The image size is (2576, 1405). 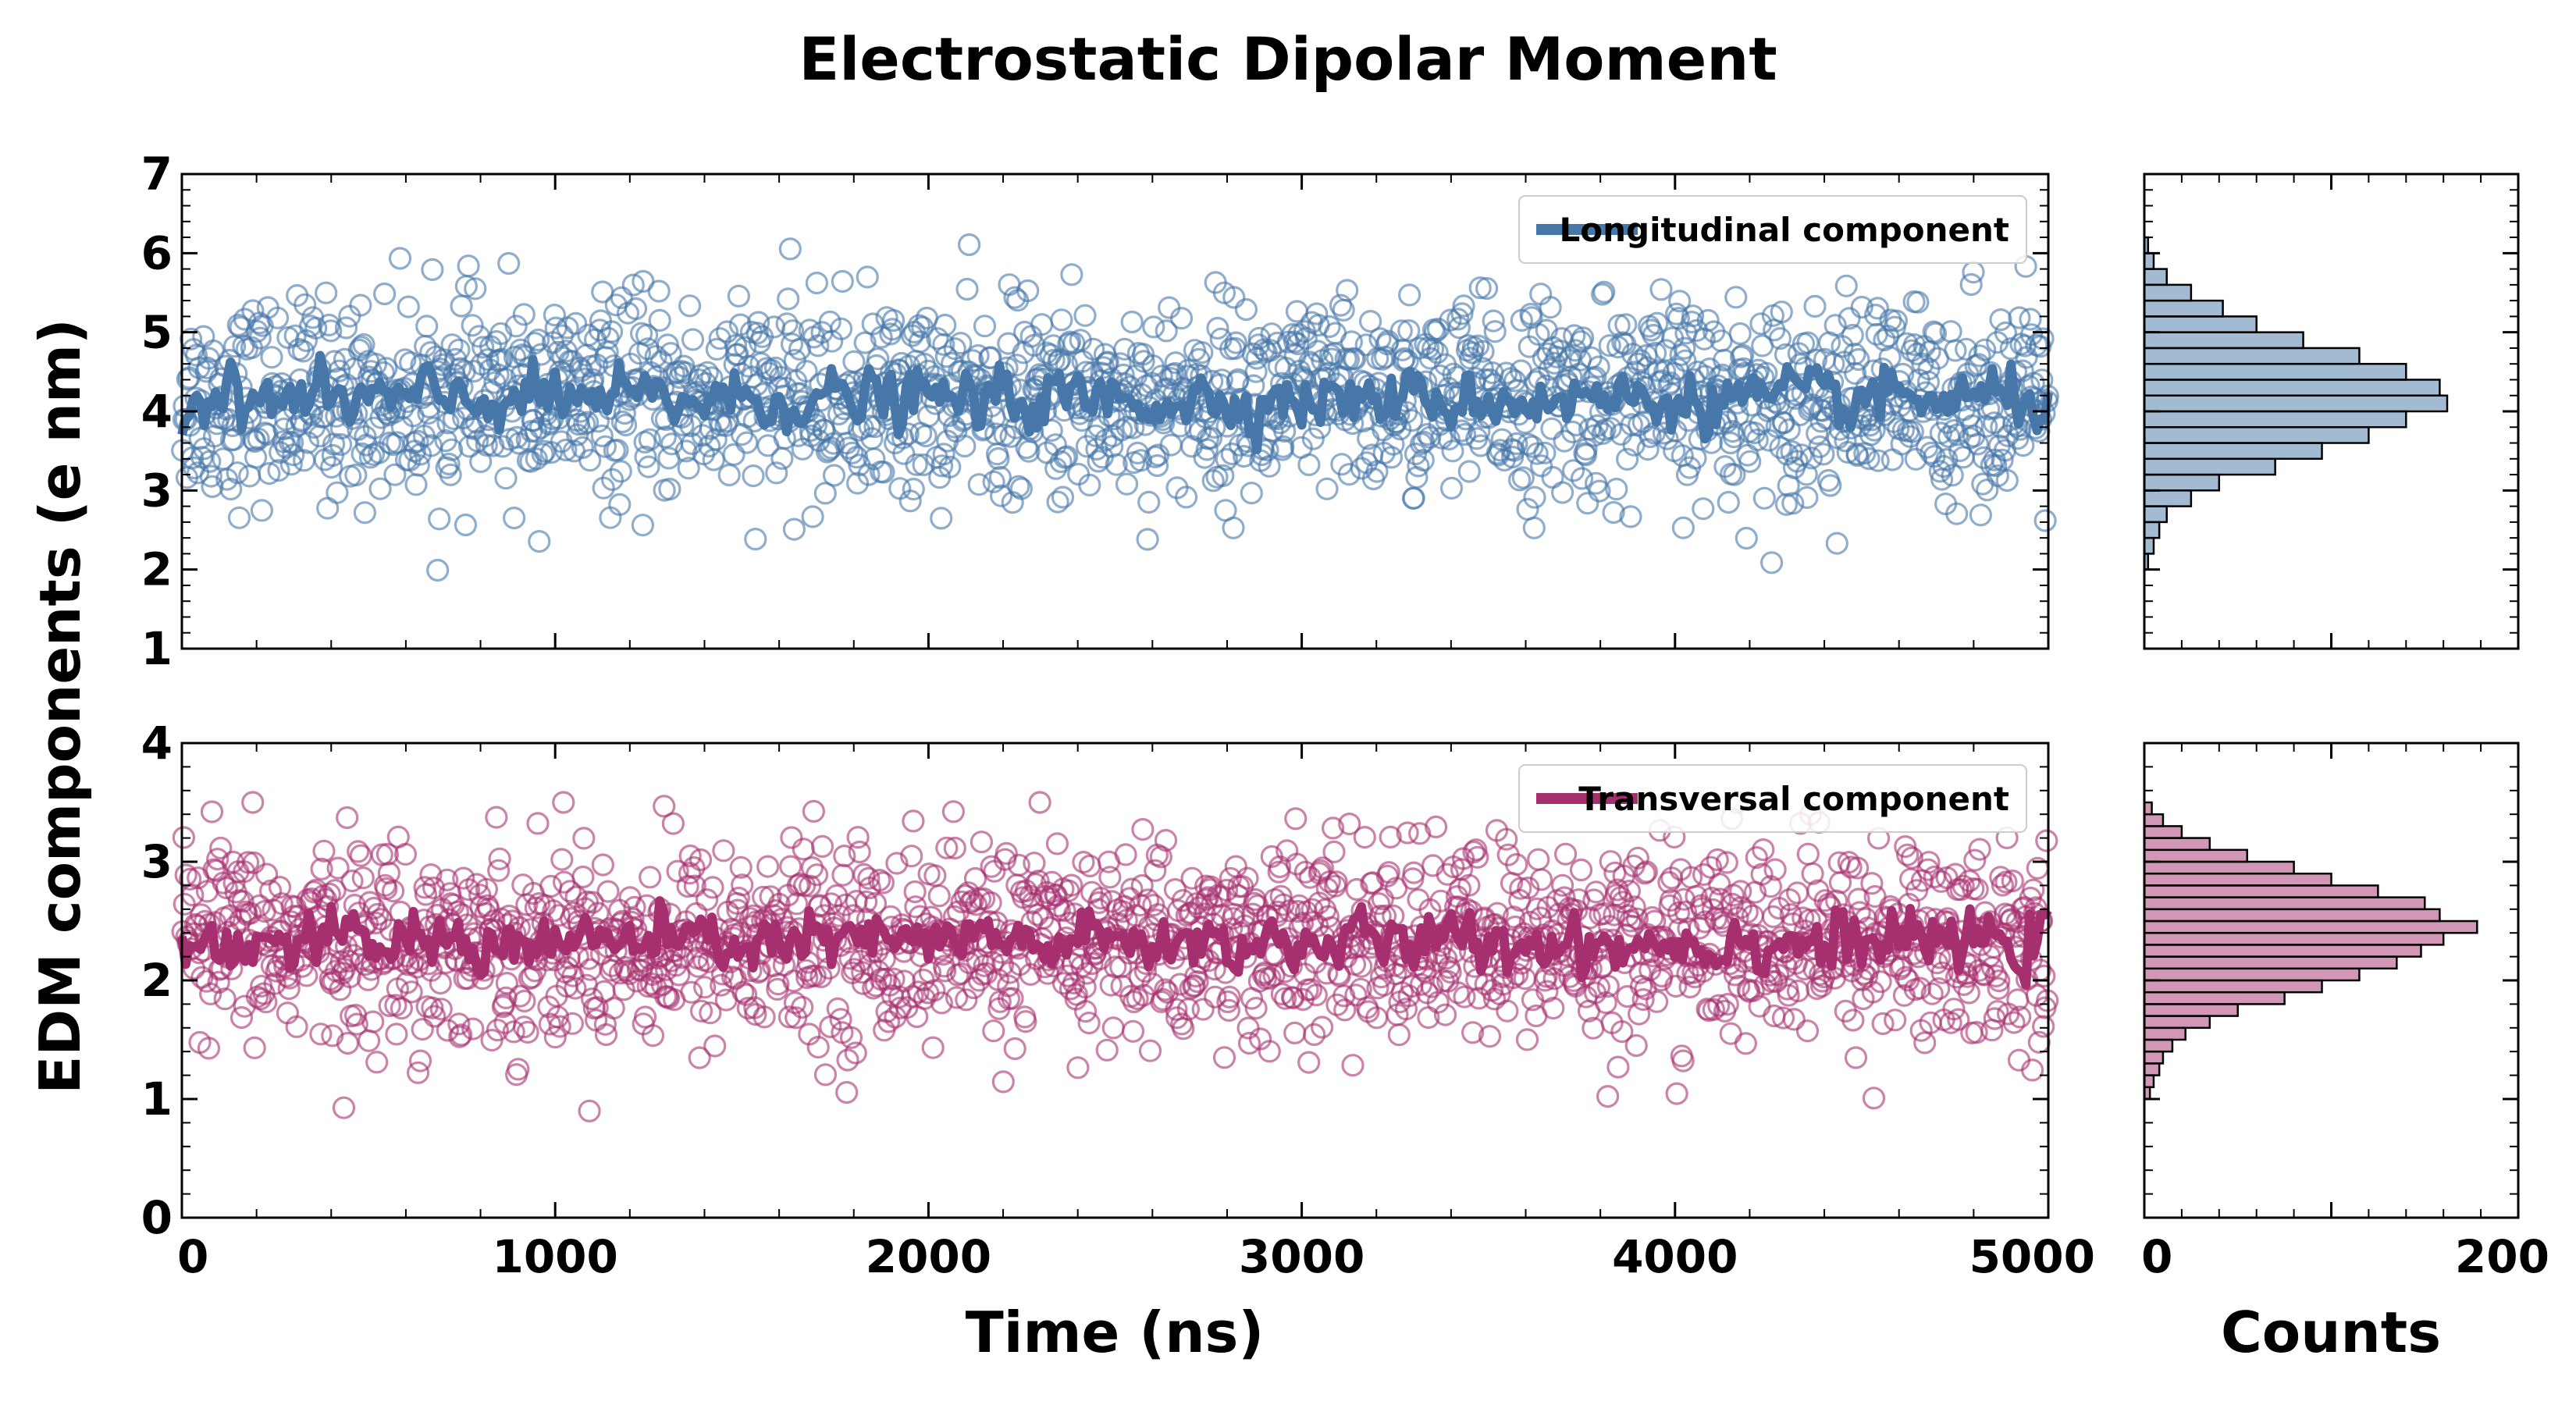 What do you see at coordinates (2502, 1256) in the screenshot?
I see `transversal-hist-xtick-label: 200` at bounding box center [2502, 1256].